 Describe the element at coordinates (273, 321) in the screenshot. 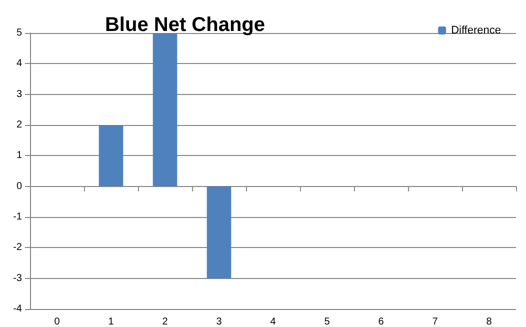

I see `x-tick-label: 4` at that location.